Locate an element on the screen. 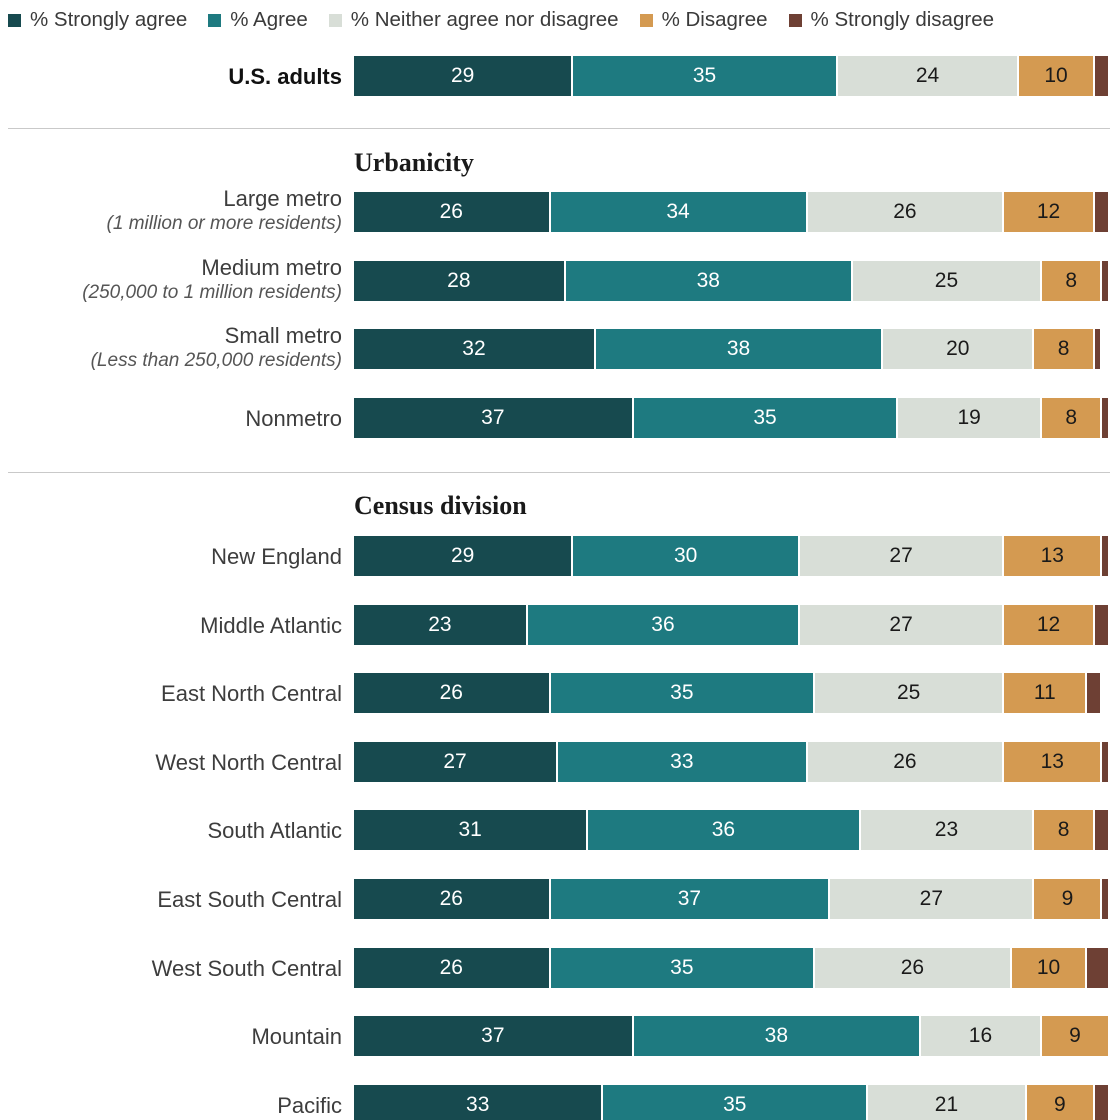 This screenshot has width=1110, height=1120. data-label: 21 is located at coordinates (946, 1104).